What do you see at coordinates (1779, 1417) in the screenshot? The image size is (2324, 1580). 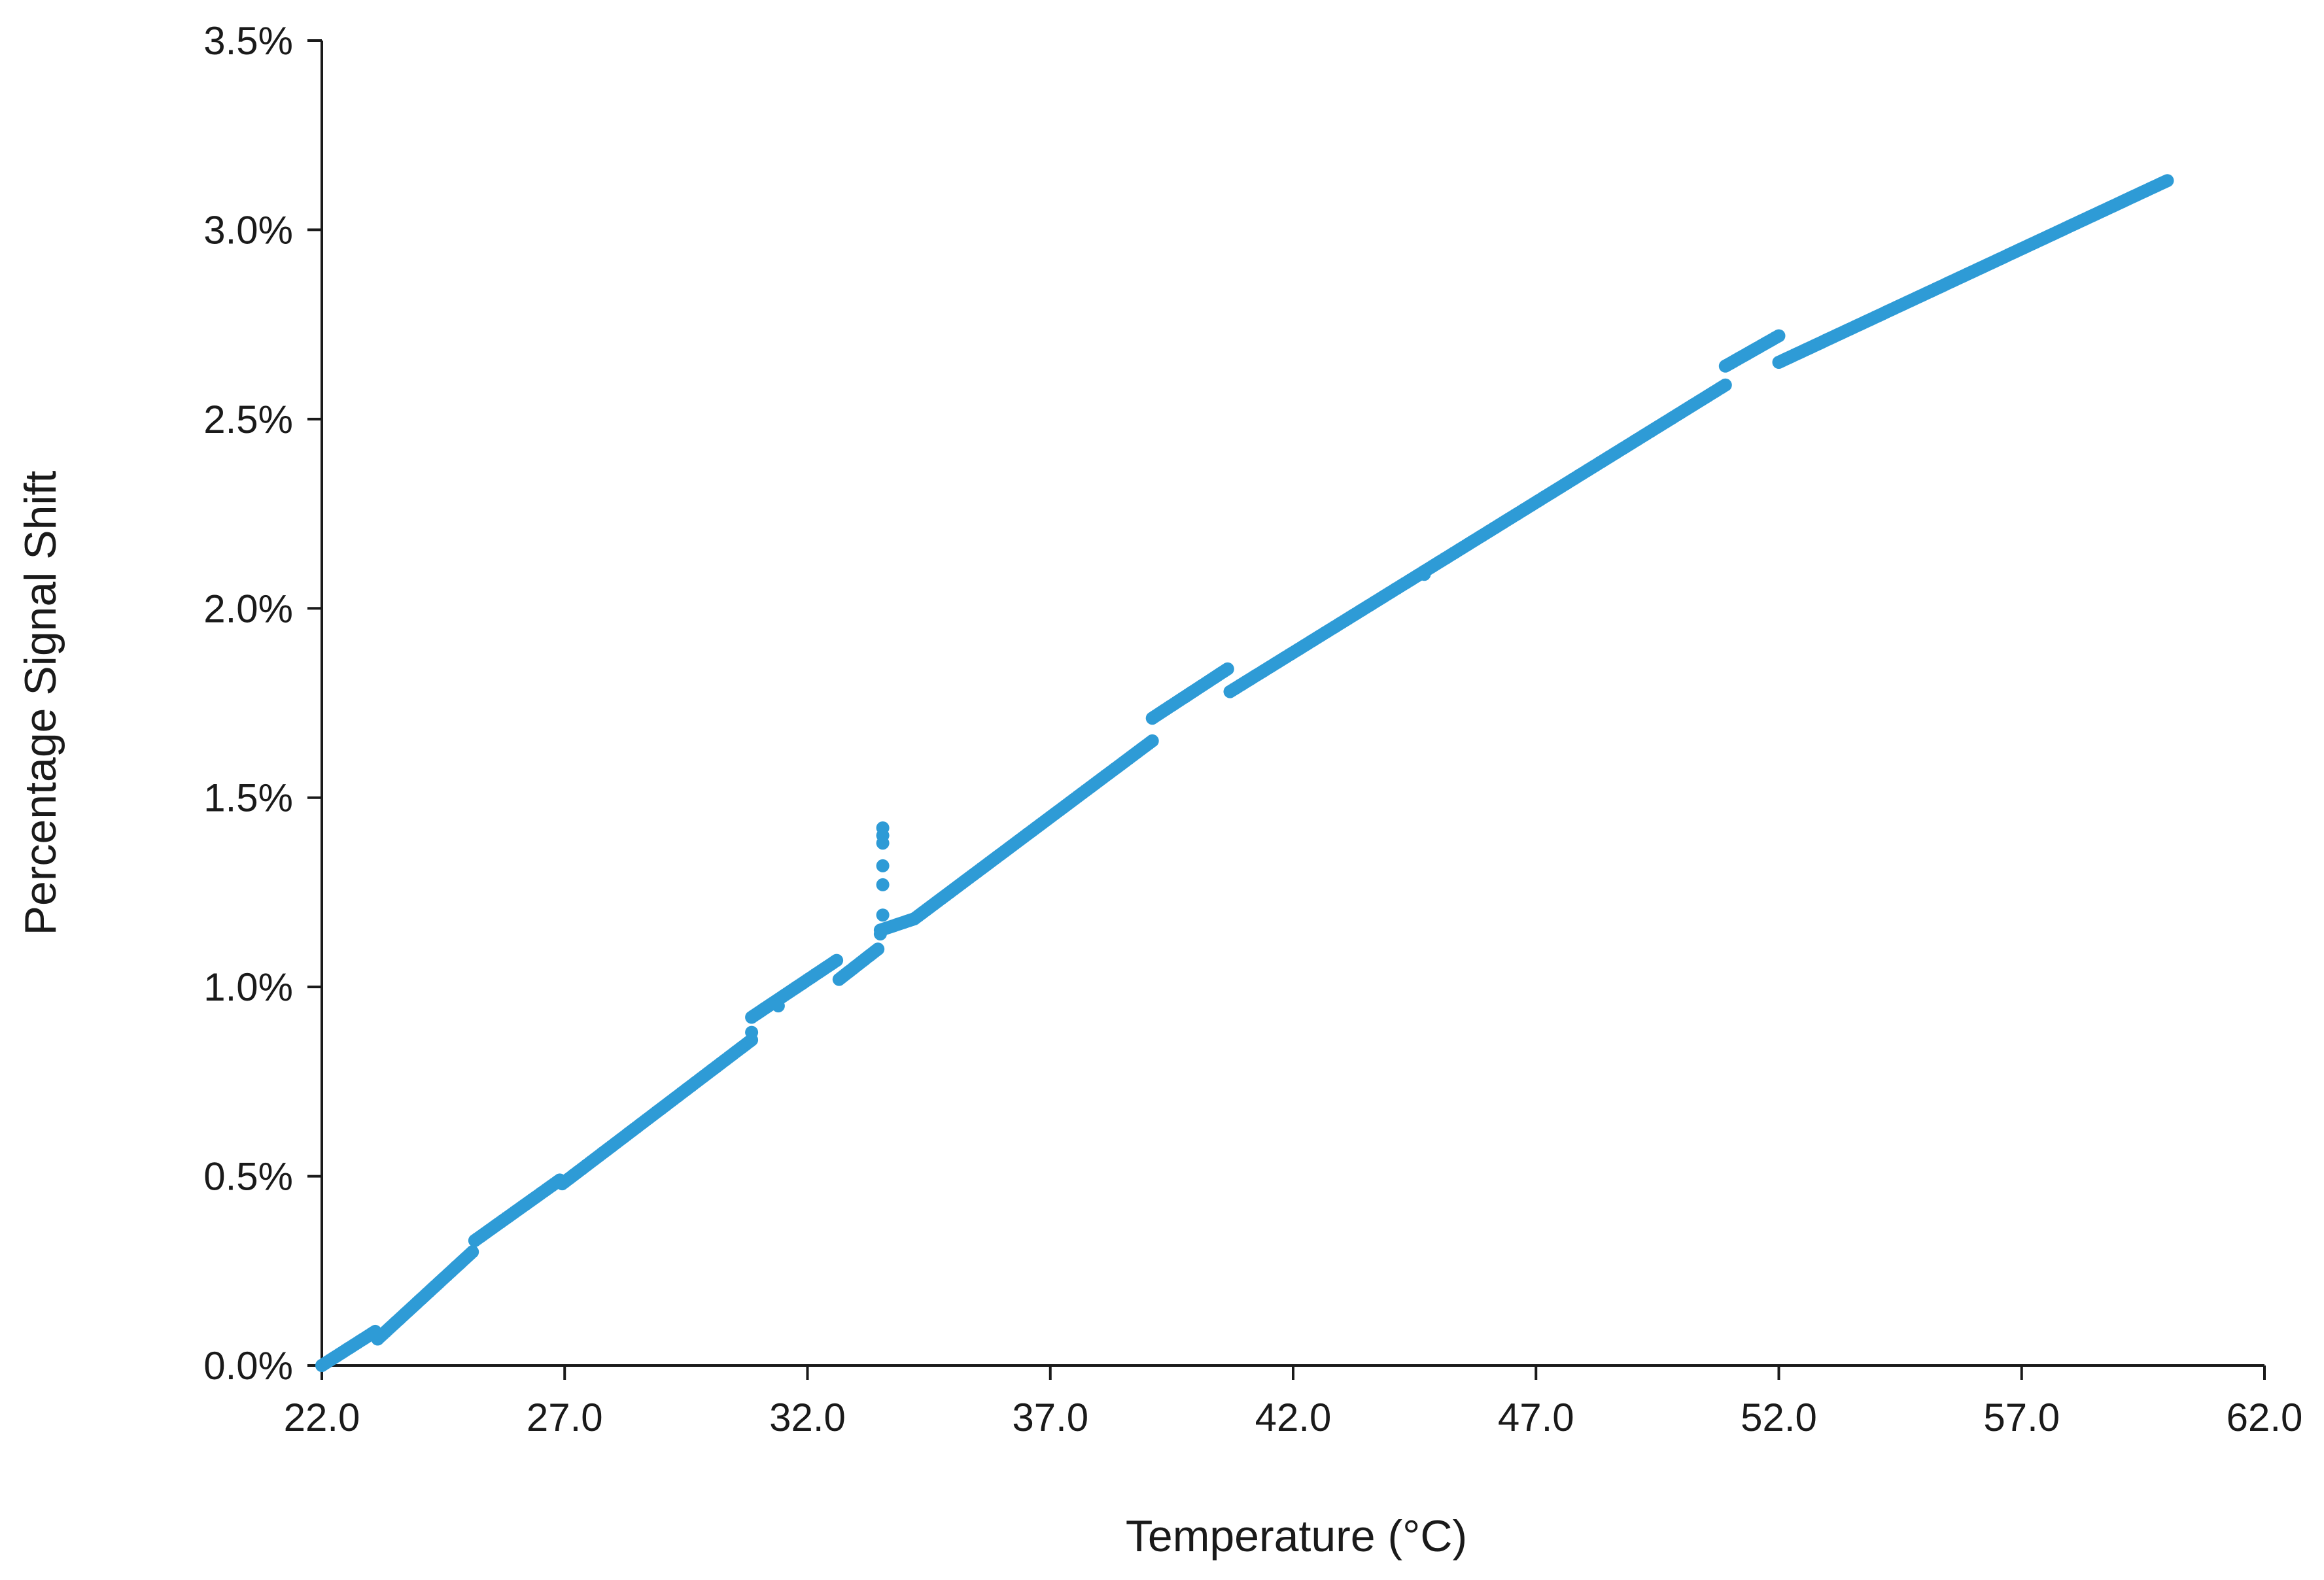 I see `x-tick-label: 52.0` at bounding box center [1779, 1417].